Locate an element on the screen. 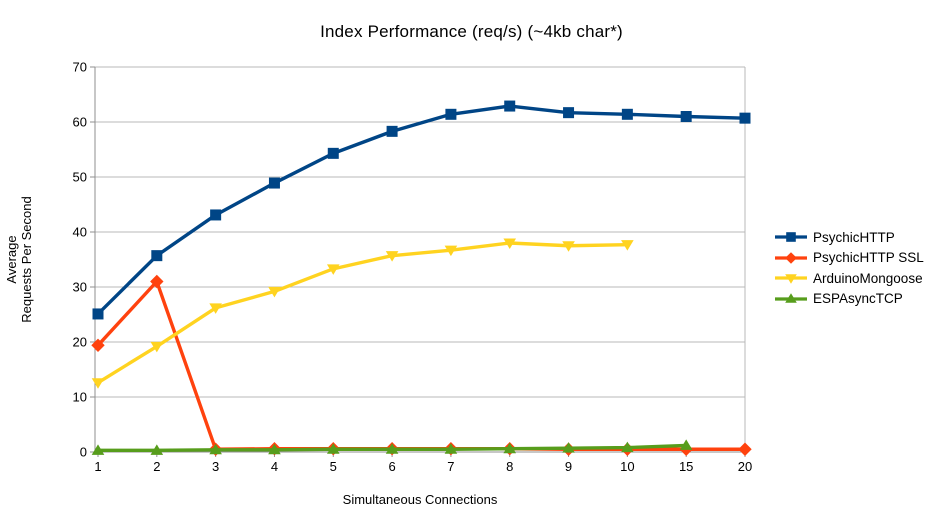  x-axis-title: Simultaneous Connections is located at coordinates (420, 499).